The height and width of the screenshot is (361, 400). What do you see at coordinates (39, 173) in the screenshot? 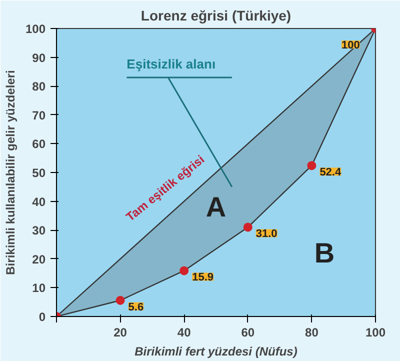
I see `y-tick-label: 50` at bounding box center [39, 173].